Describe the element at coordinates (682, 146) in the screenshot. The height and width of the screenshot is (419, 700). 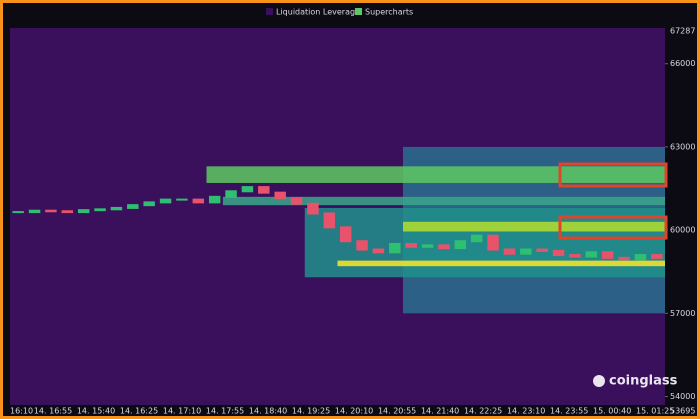
I see `y-tick-label: 63000` at that location.